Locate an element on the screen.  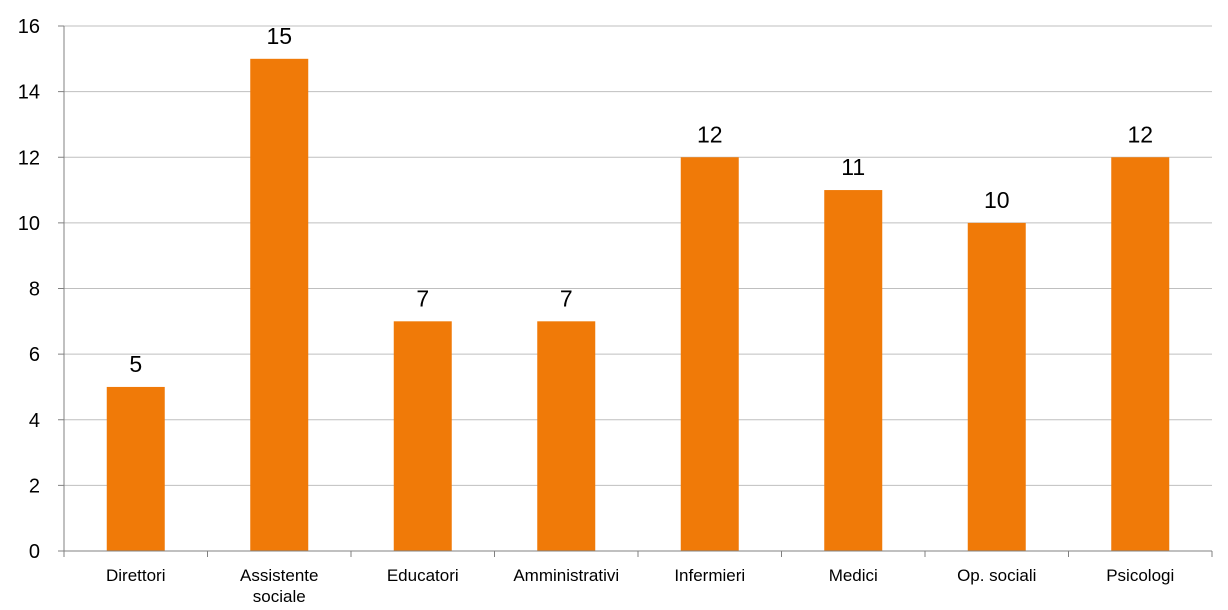
x-category-label: Psicologi is located at coordinates (1140, 575).